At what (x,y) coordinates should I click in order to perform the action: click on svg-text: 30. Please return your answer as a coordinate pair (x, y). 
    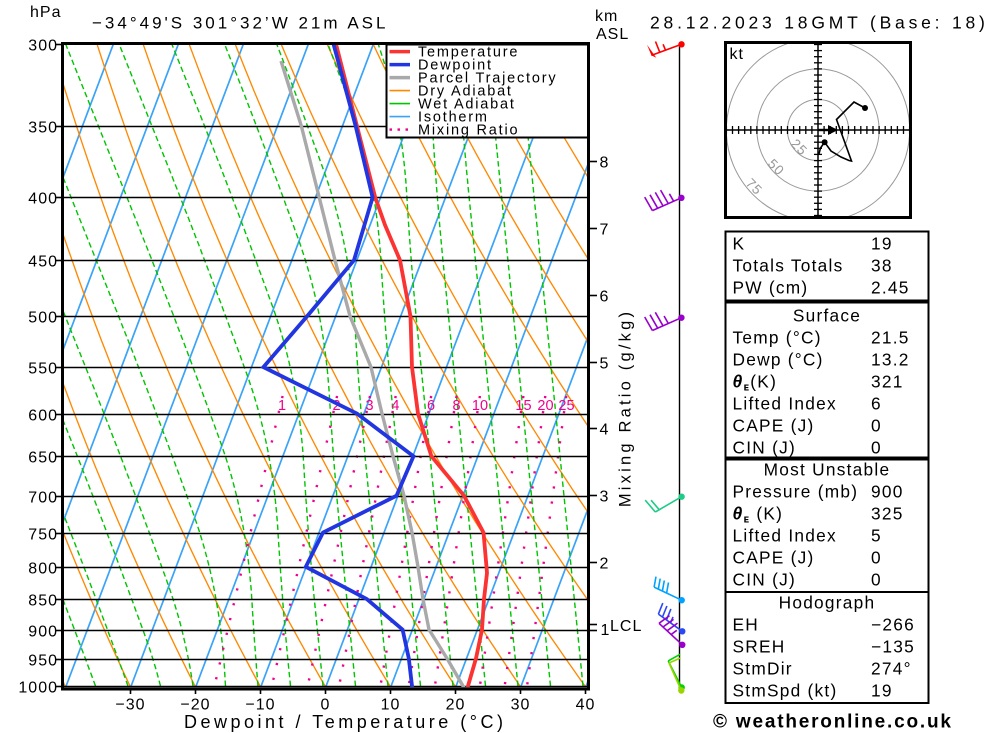
    Looking at the image, I should click on (521, 705).